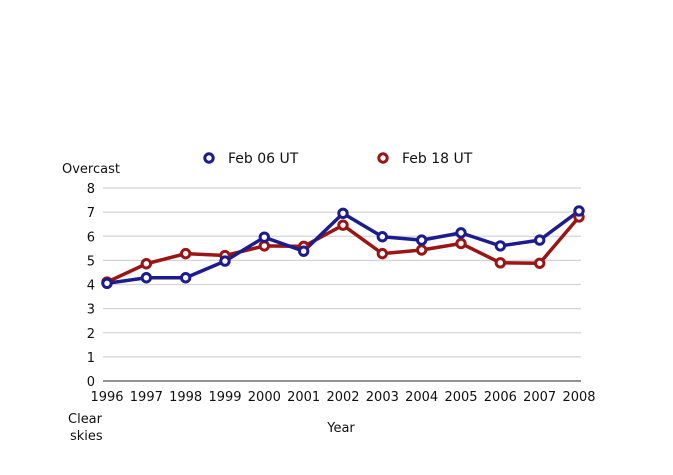 Image resolution: width=673 pixels, height=475 pixels. Describe the element at coordinates (303, 397) in the screenshot. I see `x-tick-label: 2001` at that location.